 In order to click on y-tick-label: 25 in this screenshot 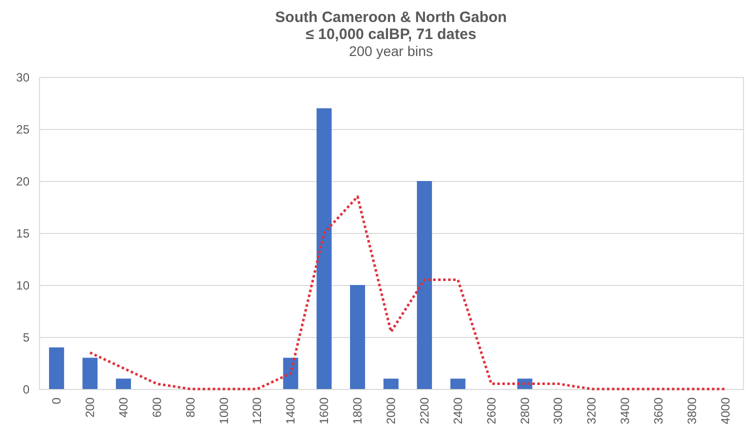, I will do `click(23, 129)`.